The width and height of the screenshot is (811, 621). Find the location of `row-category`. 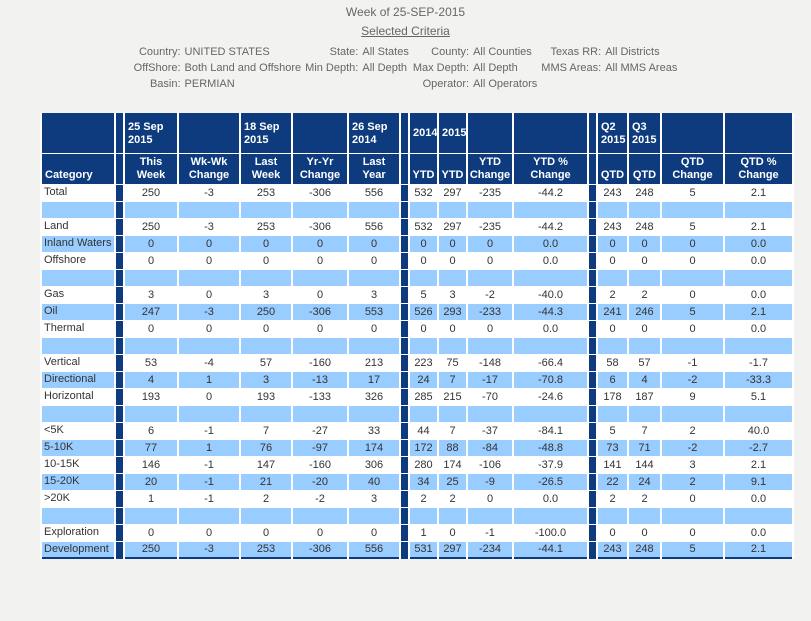

row-category is located at coordinates (78, 515).